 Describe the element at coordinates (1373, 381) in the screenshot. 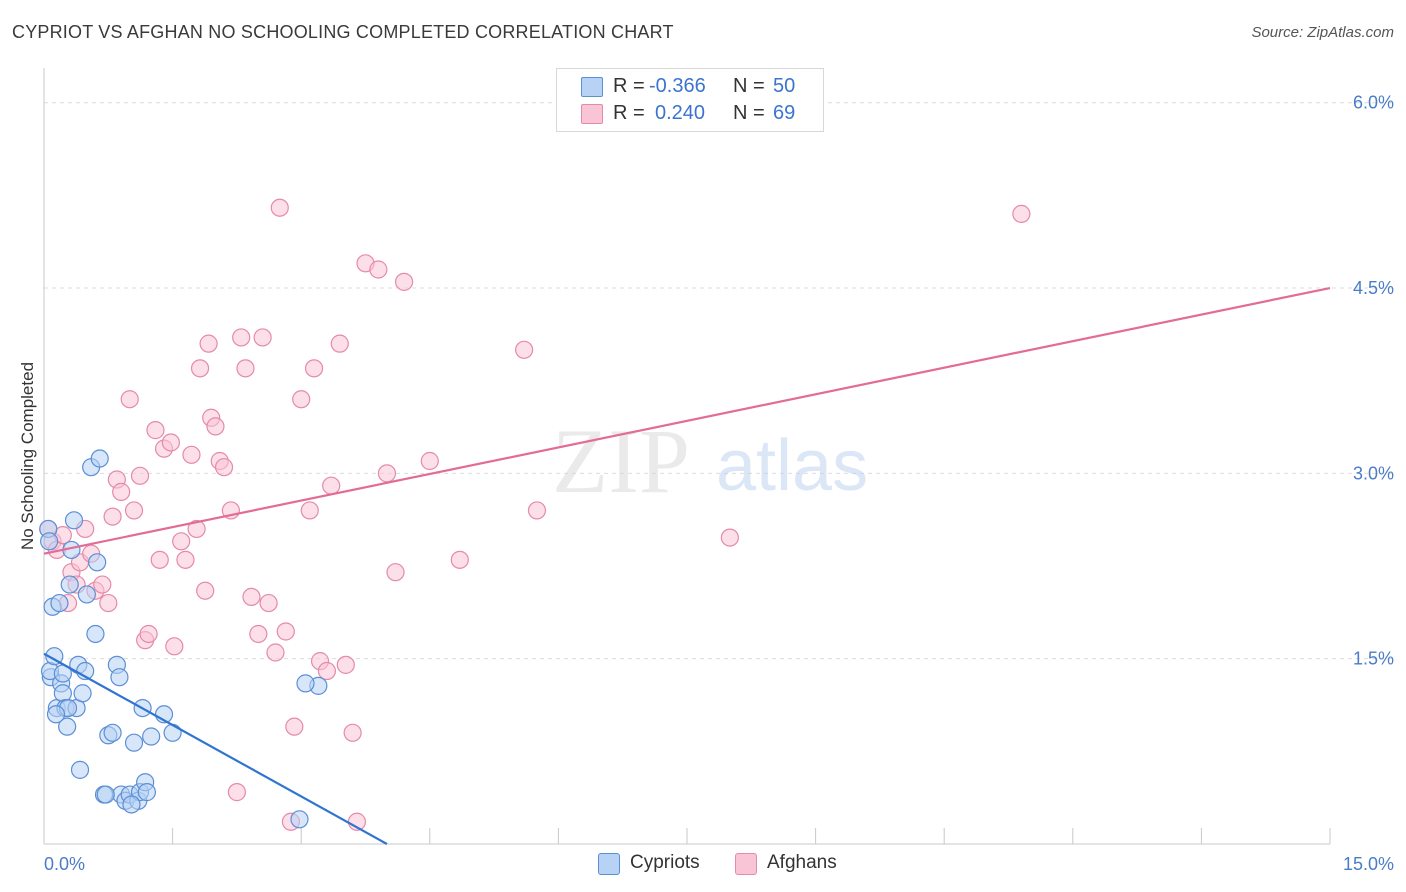

I see `y-tick-labels: 1.5% 3.0% 4.5% 6.0%` at that location.